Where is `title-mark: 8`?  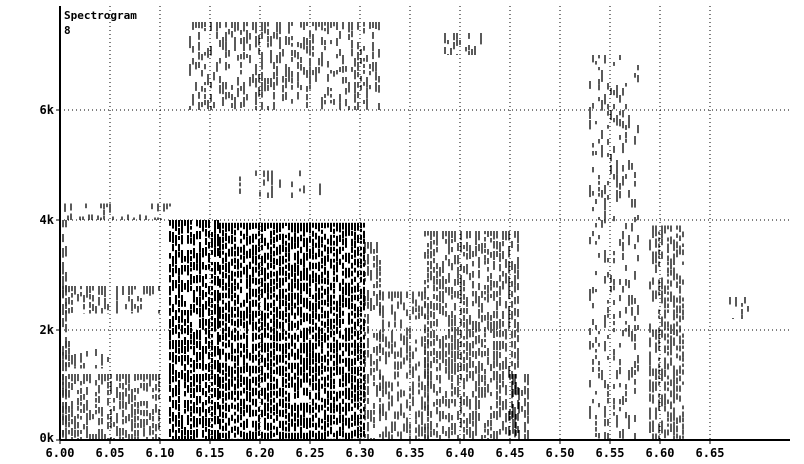
title-mark: 8 is located at coordinates (67, 30).